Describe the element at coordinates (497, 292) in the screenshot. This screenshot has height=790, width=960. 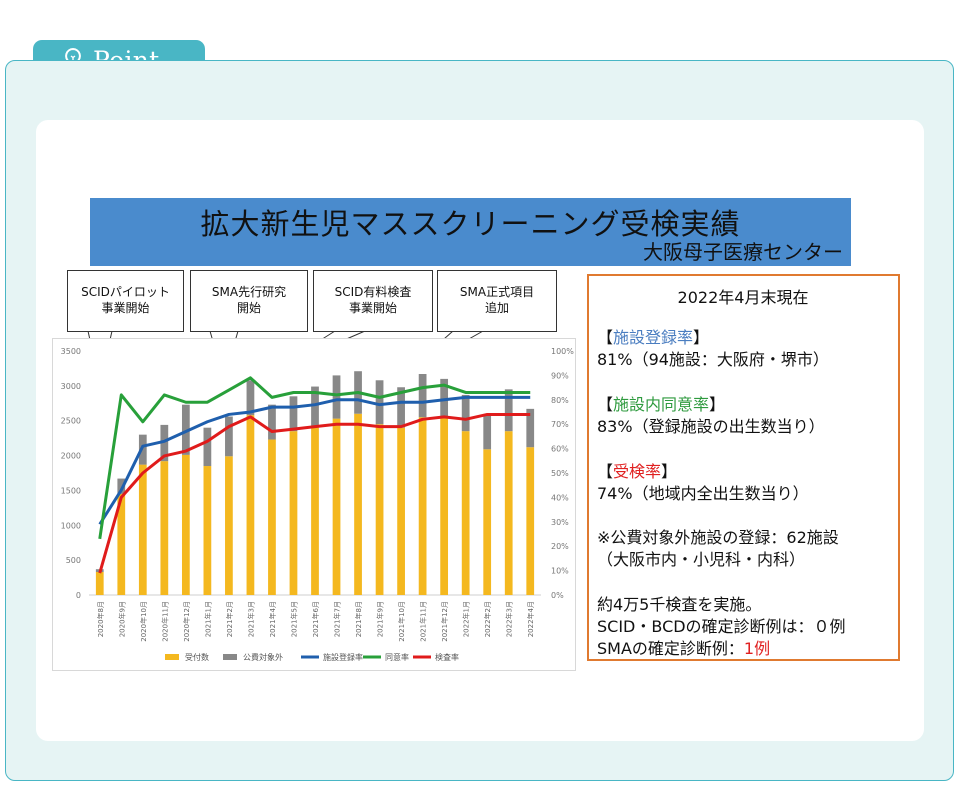
I see `callout-line1: SMA正式項目` at that location.